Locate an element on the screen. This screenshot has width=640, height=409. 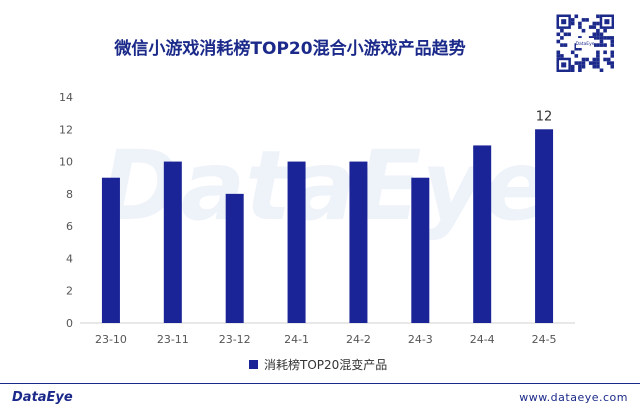
footer: DataEye www.dataeye.com is located at coordinates (320, 396).